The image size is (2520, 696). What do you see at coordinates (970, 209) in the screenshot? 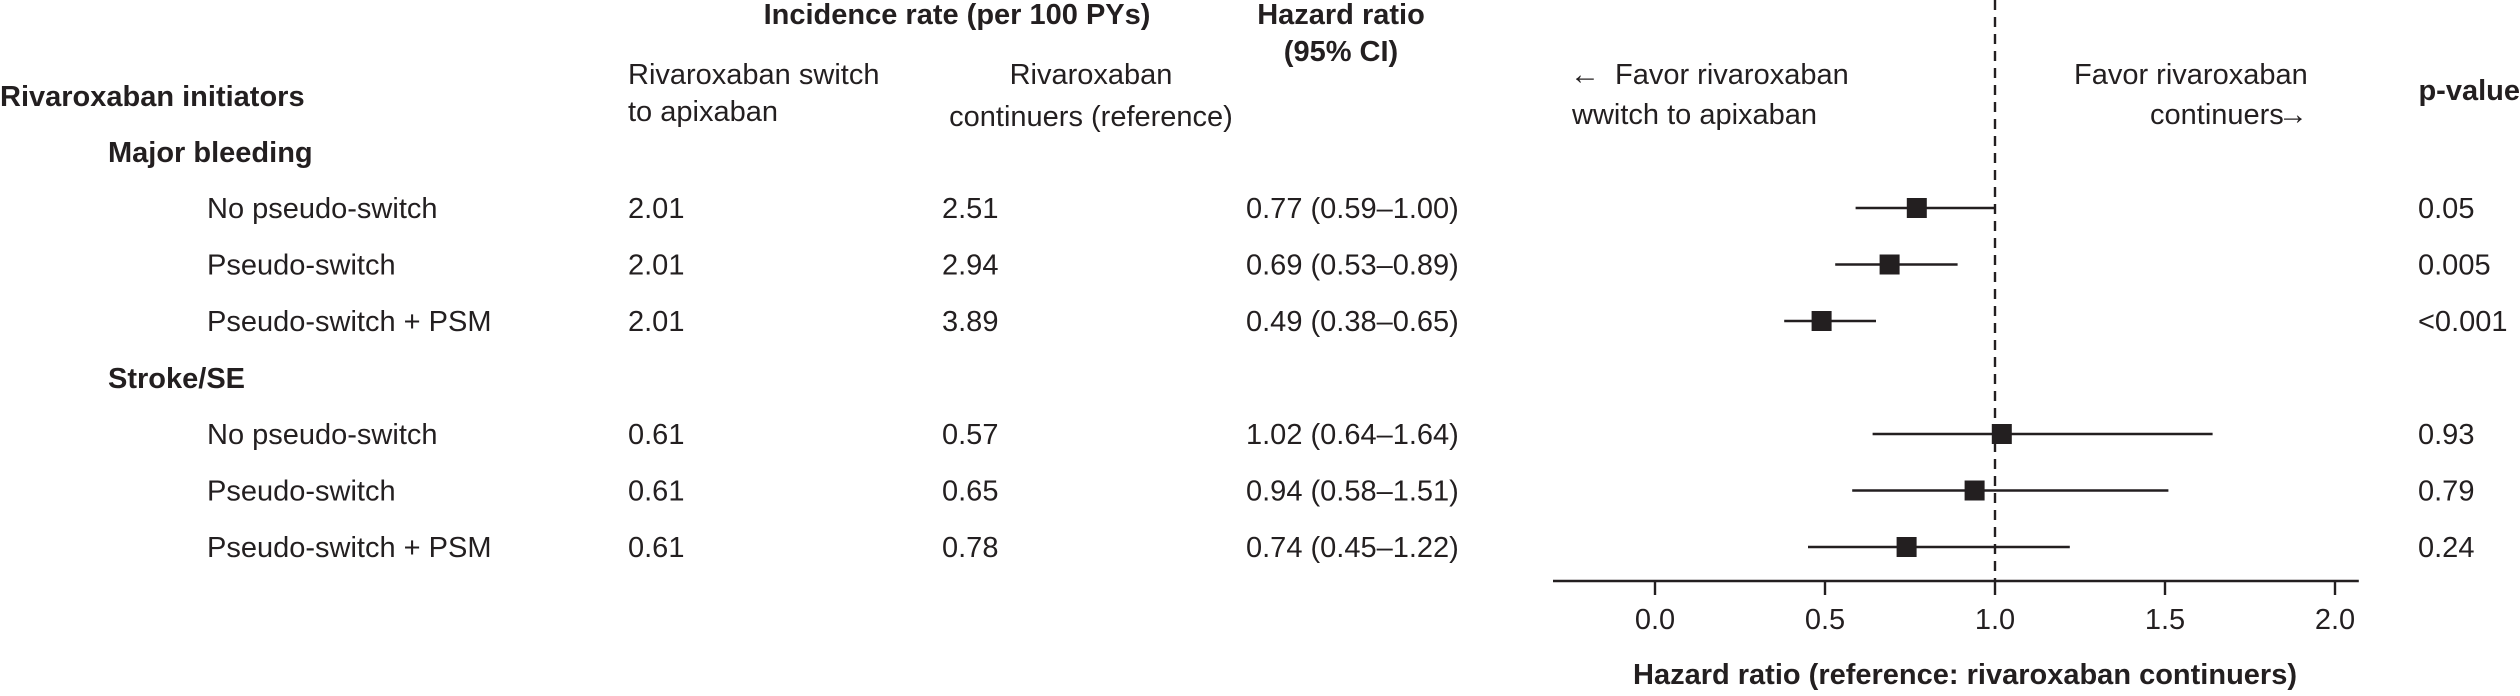
I see `continuer-rate-cell: 2.51` at bounding box center [970, 209].